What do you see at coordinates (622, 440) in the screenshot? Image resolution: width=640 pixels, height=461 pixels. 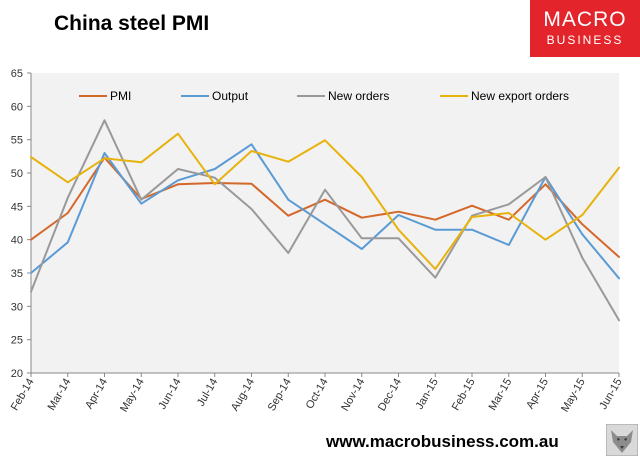 I see `wolf-icon` at bounding box center [622, 440].